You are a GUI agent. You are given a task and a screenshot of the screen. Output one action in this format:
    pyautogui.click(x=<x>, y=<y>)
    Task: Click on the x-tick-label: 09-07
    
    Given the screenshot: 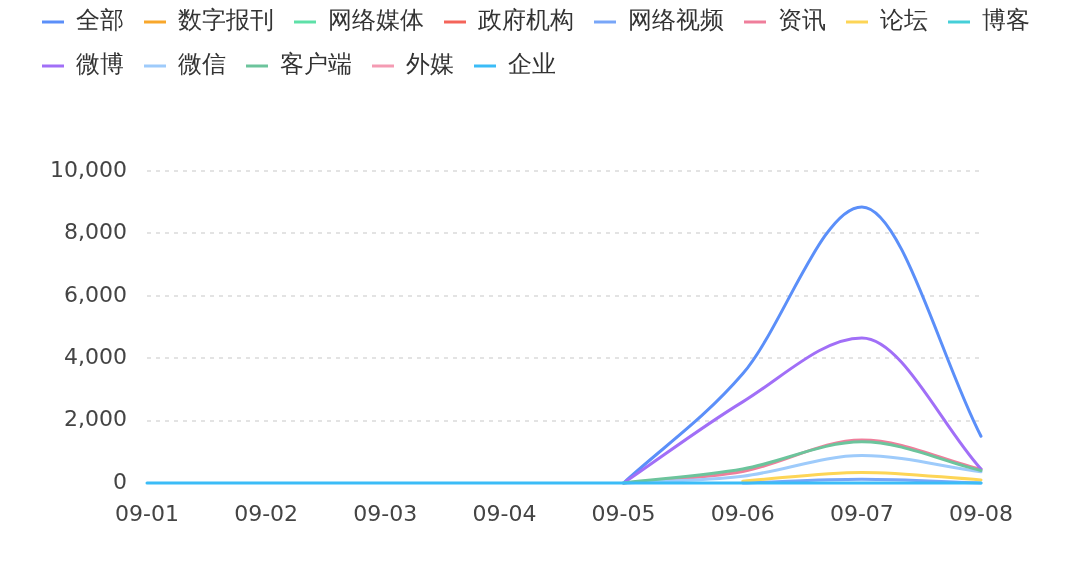 What is the action you would take?
    pyautogui.click(x=861, y=513)
    